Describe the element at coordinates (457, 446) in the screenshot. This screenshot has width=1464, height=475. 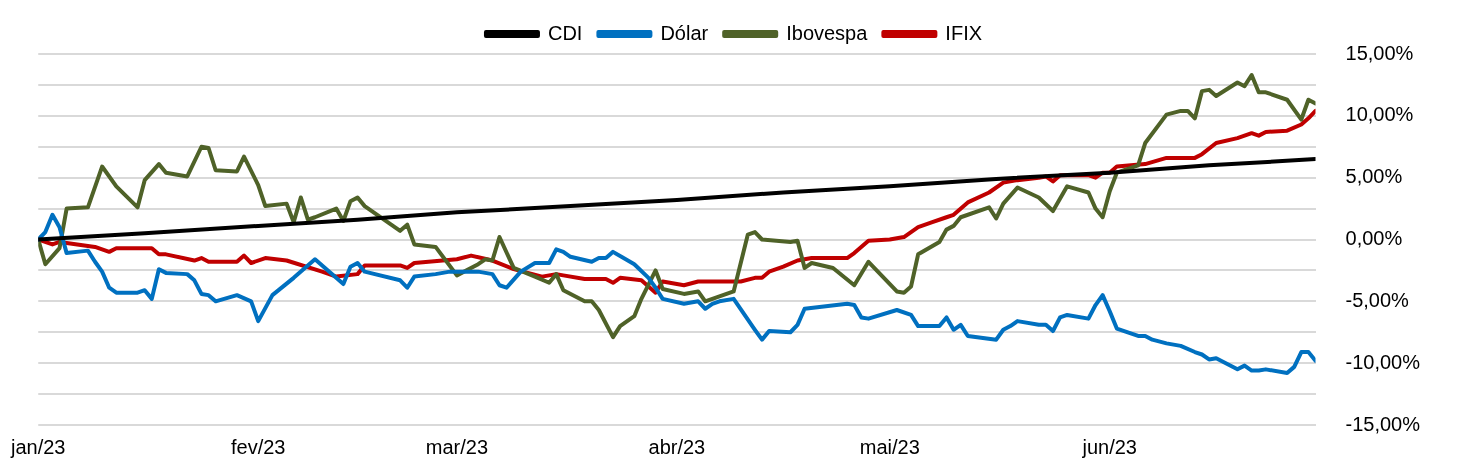
I see `x-tick-label: mar/23` at that location.